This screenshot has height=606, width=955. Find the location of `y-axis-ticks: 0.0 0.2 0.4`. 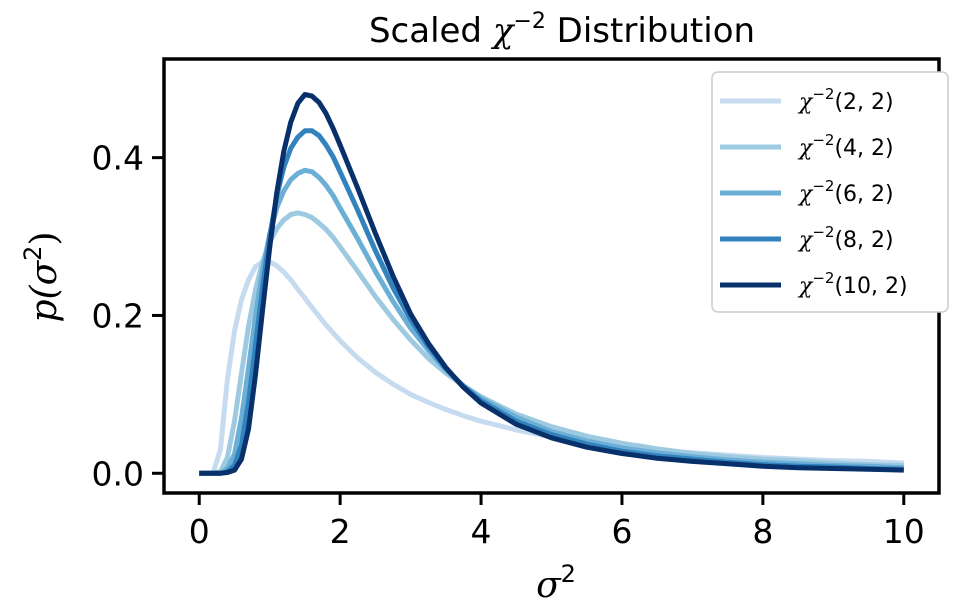

y-axis-ticks: 0.0 0.2 0.4 is located at coordinates (128, 316).